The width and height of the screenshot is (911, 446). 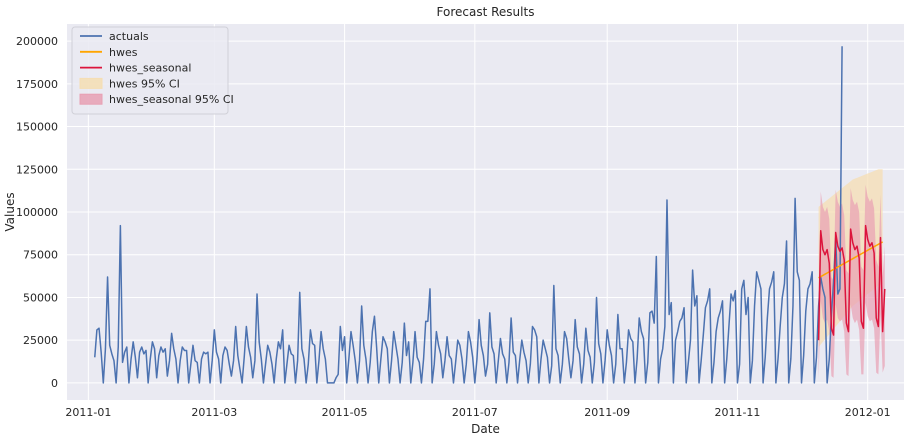 I want to click on y-axis-title: Values, so click(x=10, y=211).